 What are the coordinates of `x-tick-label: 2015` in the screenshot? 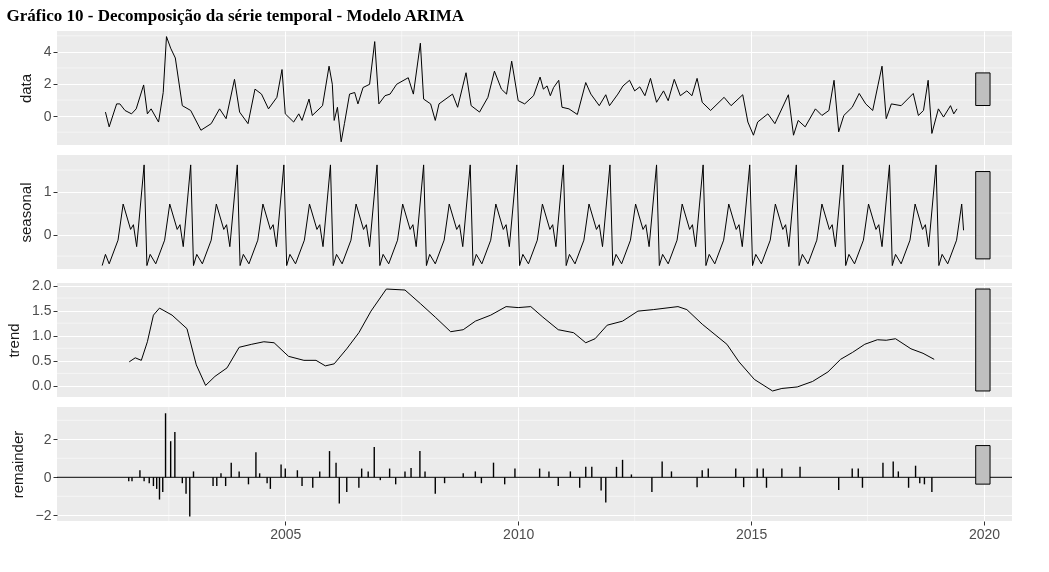 It's located at (752, 533).